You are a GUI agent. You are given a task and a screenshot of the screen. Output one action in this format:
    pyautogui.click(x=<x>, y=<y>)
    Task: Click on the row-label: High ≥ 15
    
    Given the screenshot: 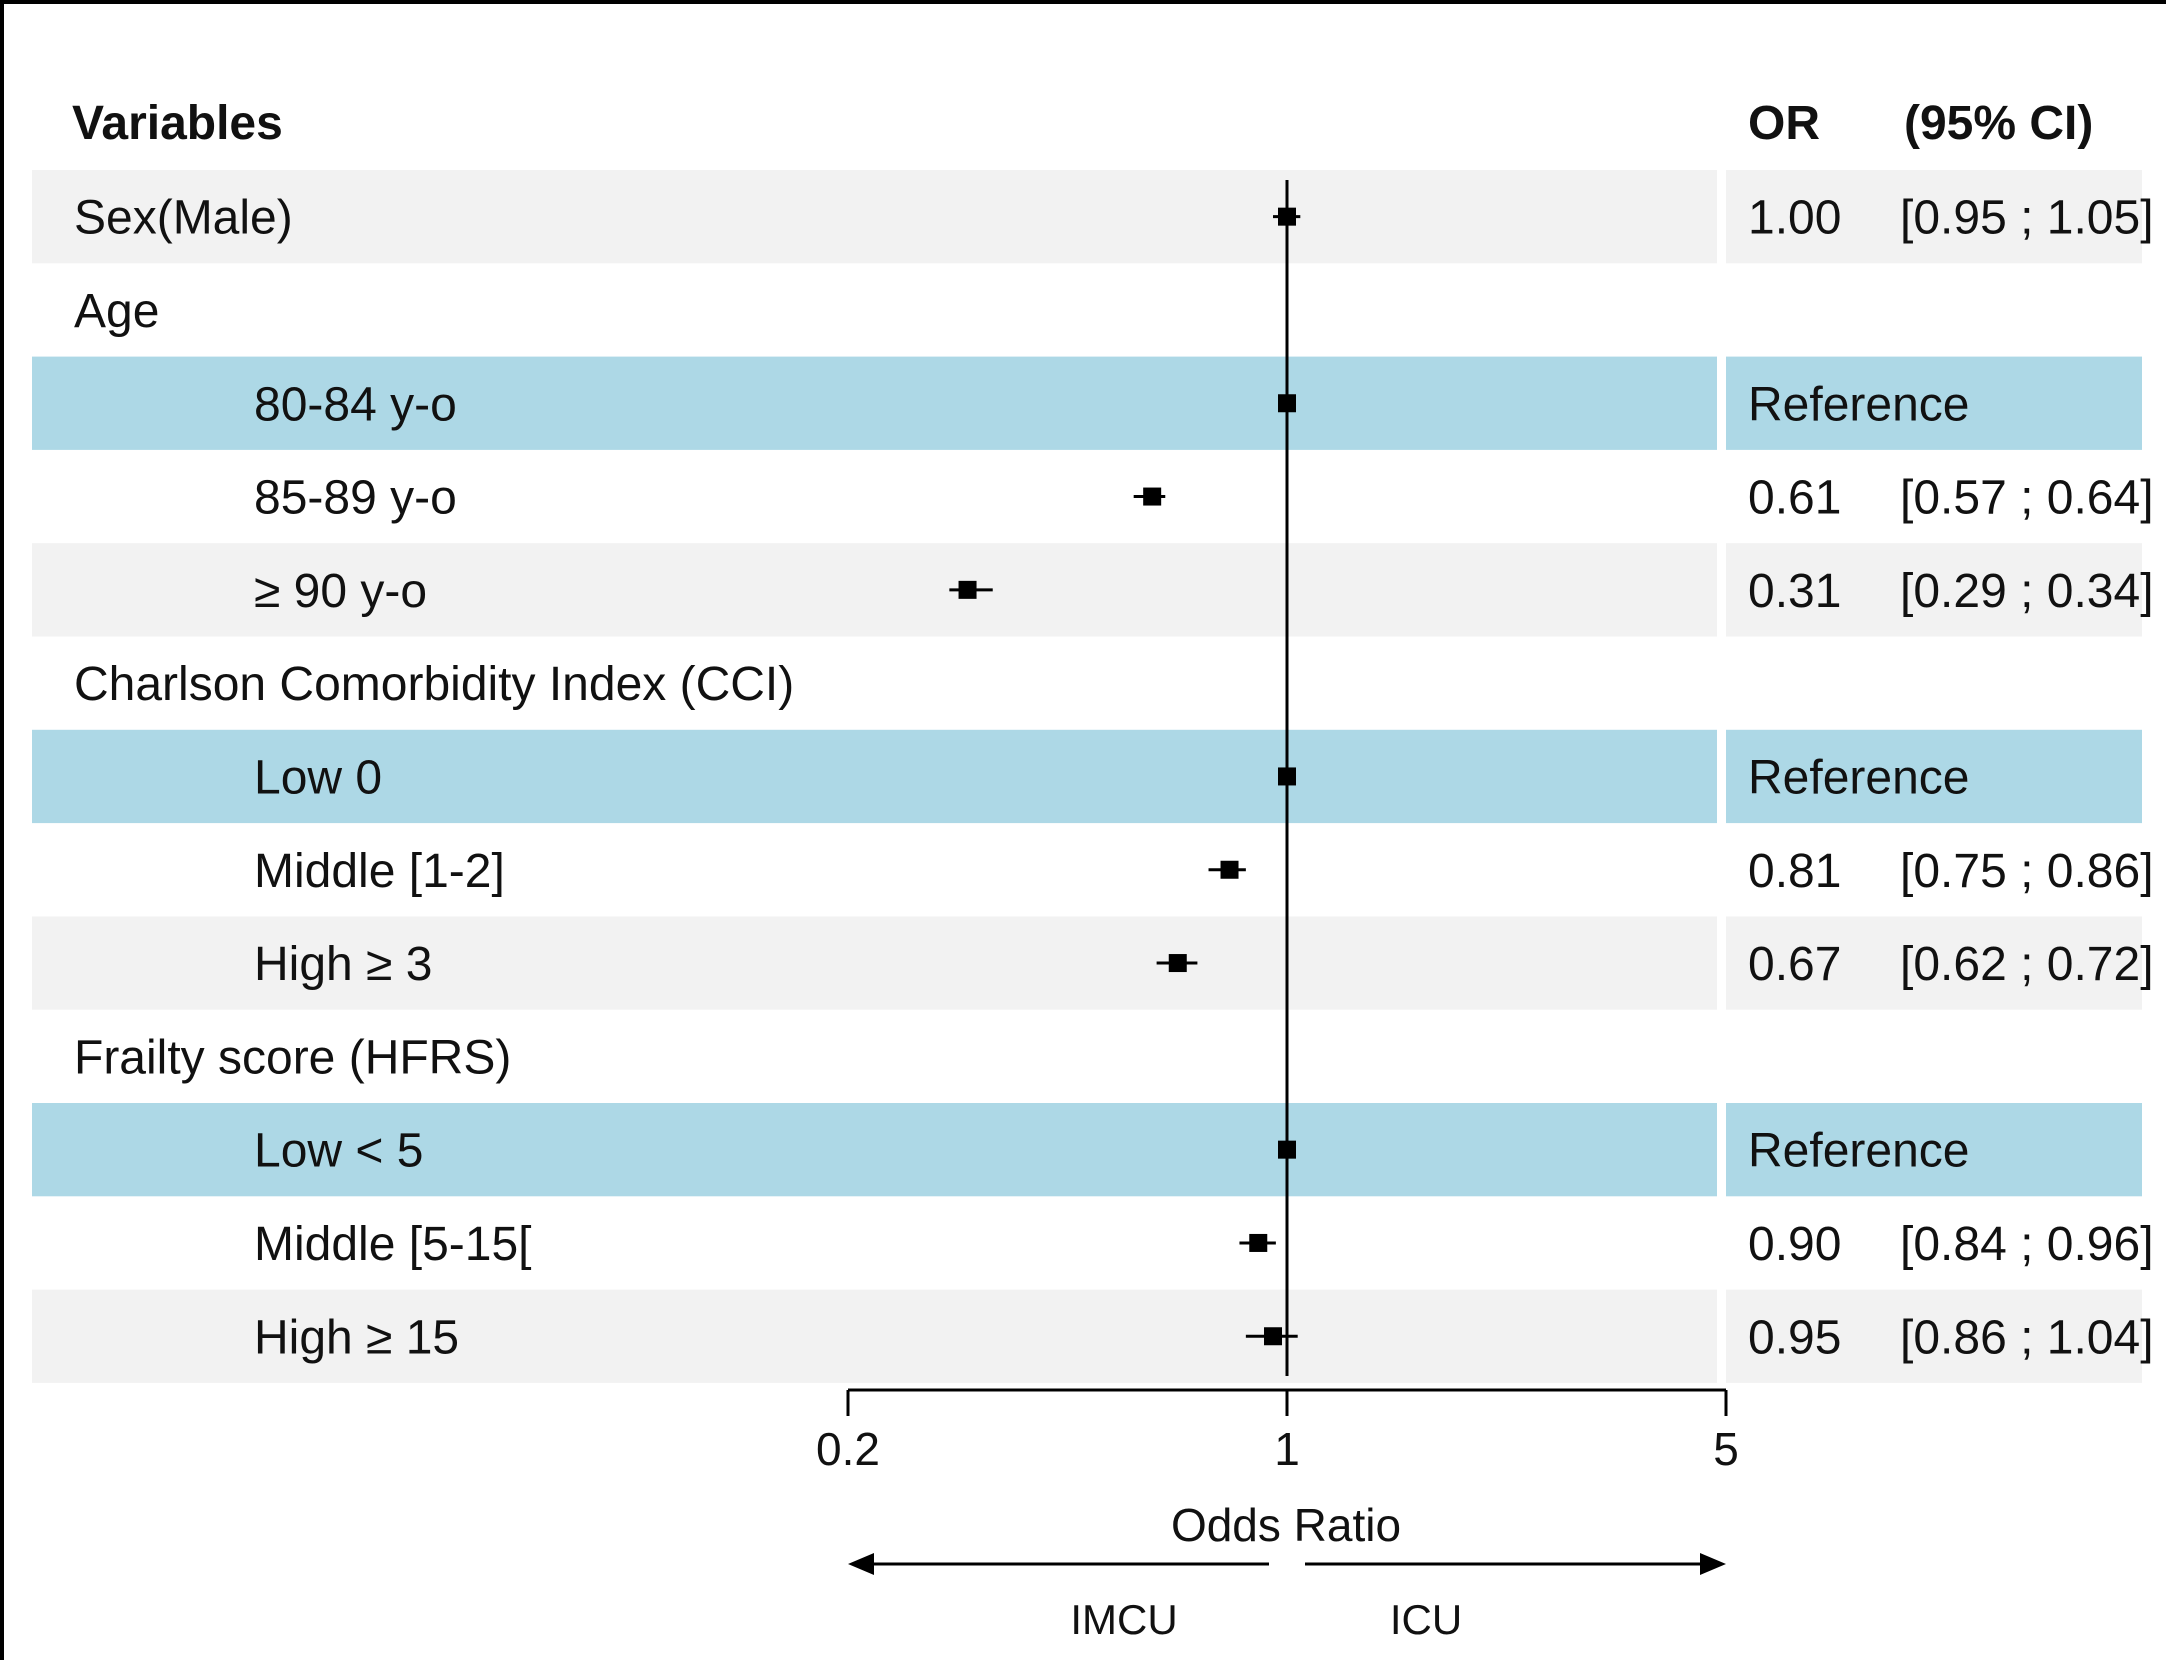 What is the action you would take?
    pyautogui.click(x=356, y=1337)
    